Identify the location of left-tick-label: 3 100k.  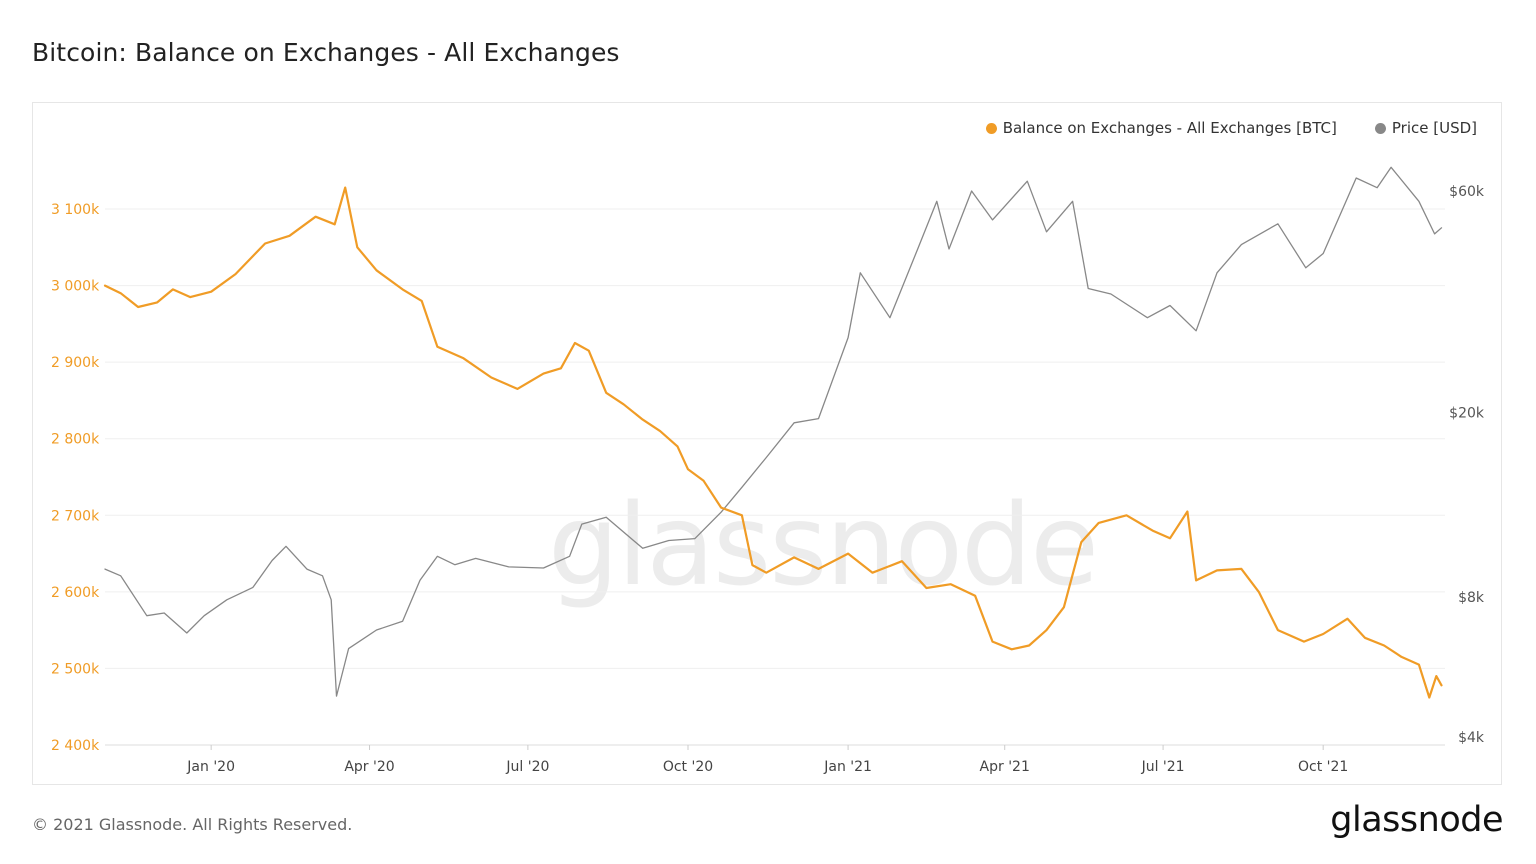
(75, 210).